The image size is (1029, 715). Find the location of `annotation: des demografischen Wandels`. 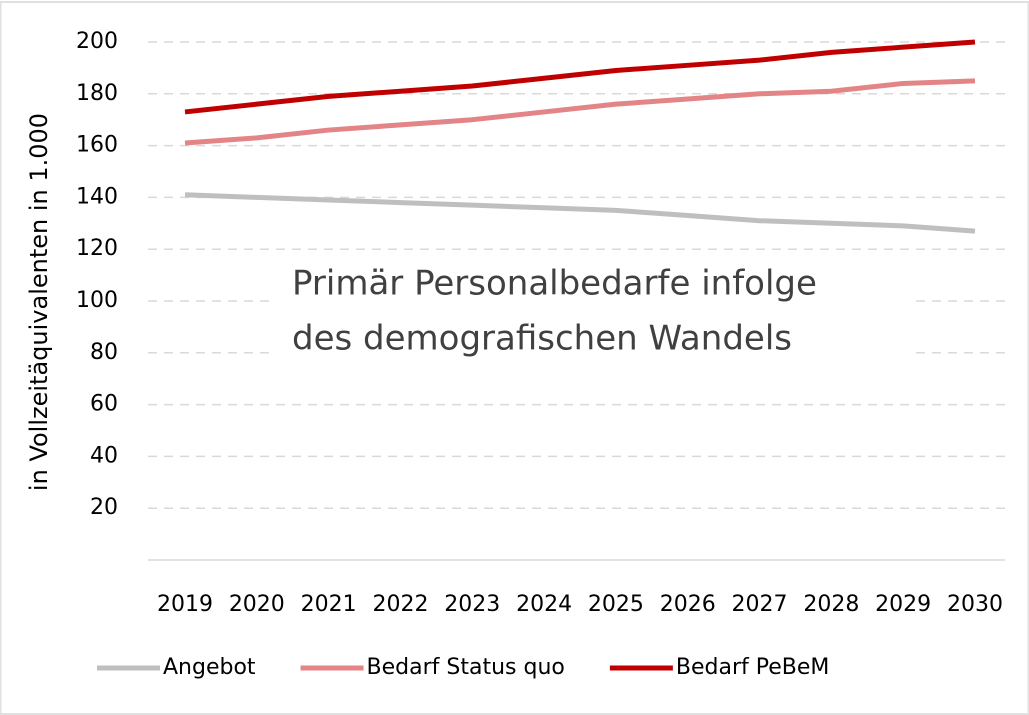

annotation: des demografischen Wandels is located at coordinates (542, 339).